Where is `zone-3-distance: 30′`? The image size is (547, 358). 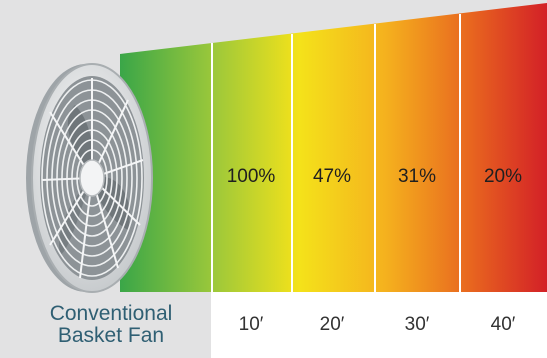 zone-3-distance: 30′ is located at coordinates (417, 324).